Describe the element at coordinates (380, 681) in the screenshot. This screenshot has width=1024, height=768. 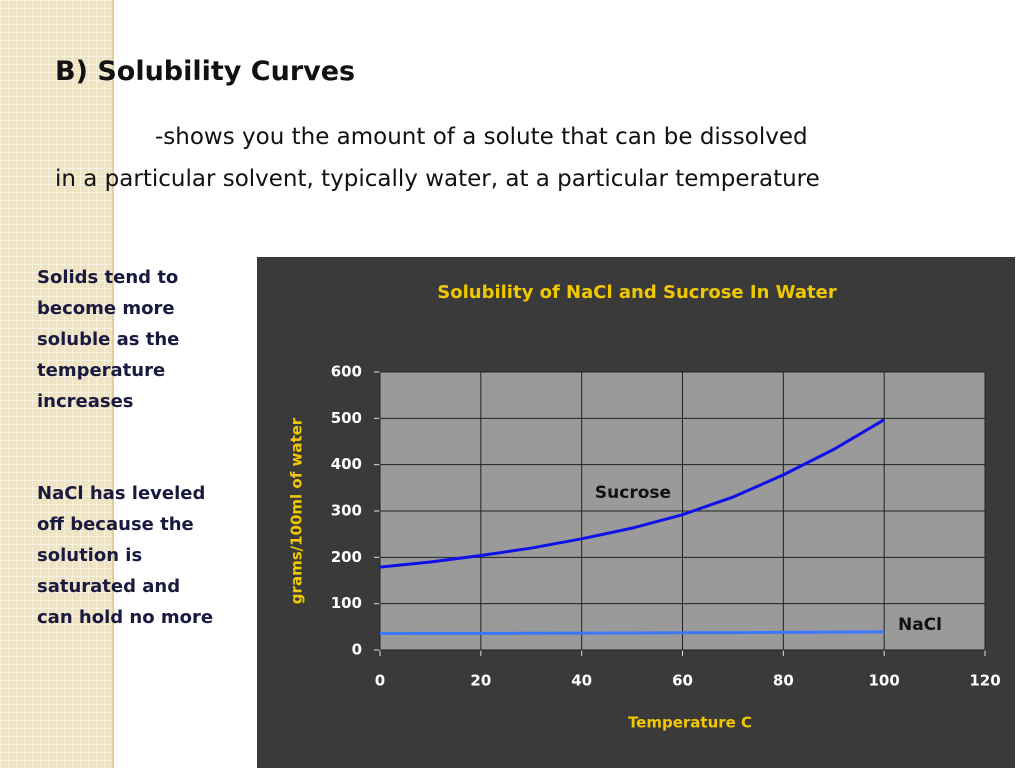
I see `x-tick-label: 0` at that location.